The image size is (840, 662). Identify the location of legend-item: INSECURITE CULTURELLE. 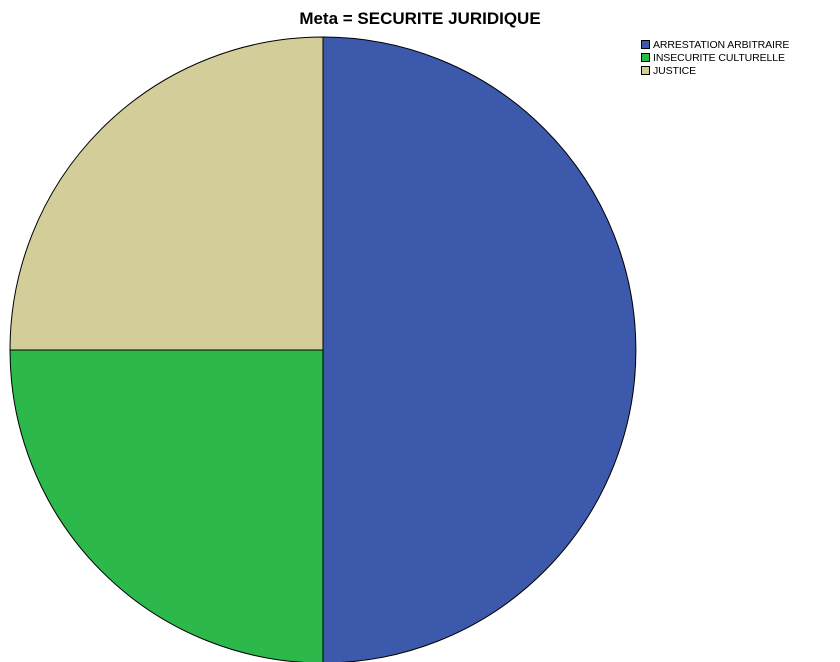
(740, 57).